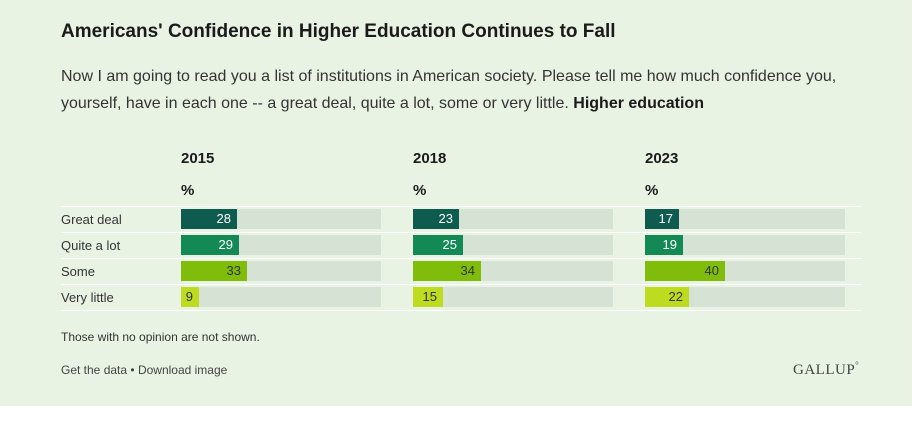 This screenshot has width=913, height=422. I want to click on bar-value-label: 19, so click(669, 244).